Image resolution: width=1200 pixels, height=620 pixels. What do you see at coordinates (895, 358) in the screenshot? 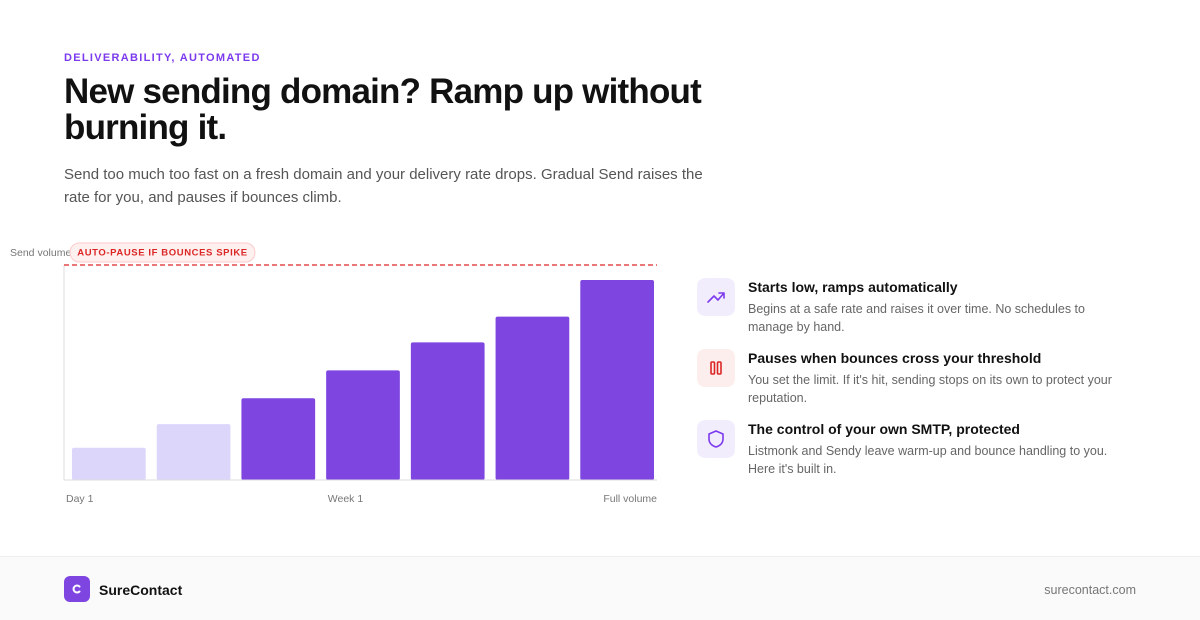
I see `feature-title: Pauses when bounces cross your threshold` at bounding box center [895, 358].